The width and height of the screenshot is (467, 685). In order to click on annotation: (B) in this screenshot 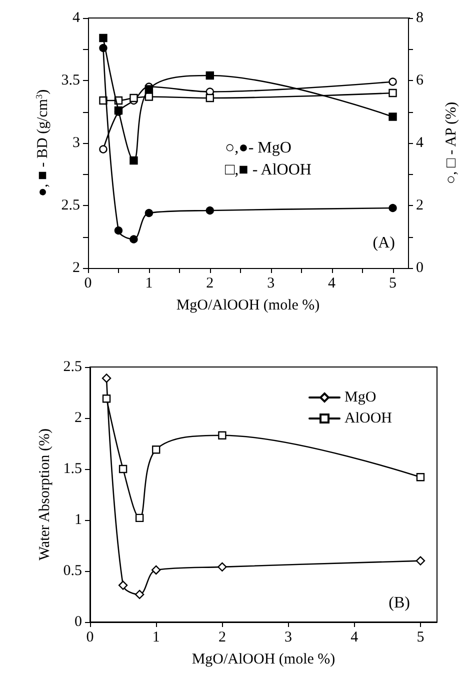, I will do `click(399, 603)`.